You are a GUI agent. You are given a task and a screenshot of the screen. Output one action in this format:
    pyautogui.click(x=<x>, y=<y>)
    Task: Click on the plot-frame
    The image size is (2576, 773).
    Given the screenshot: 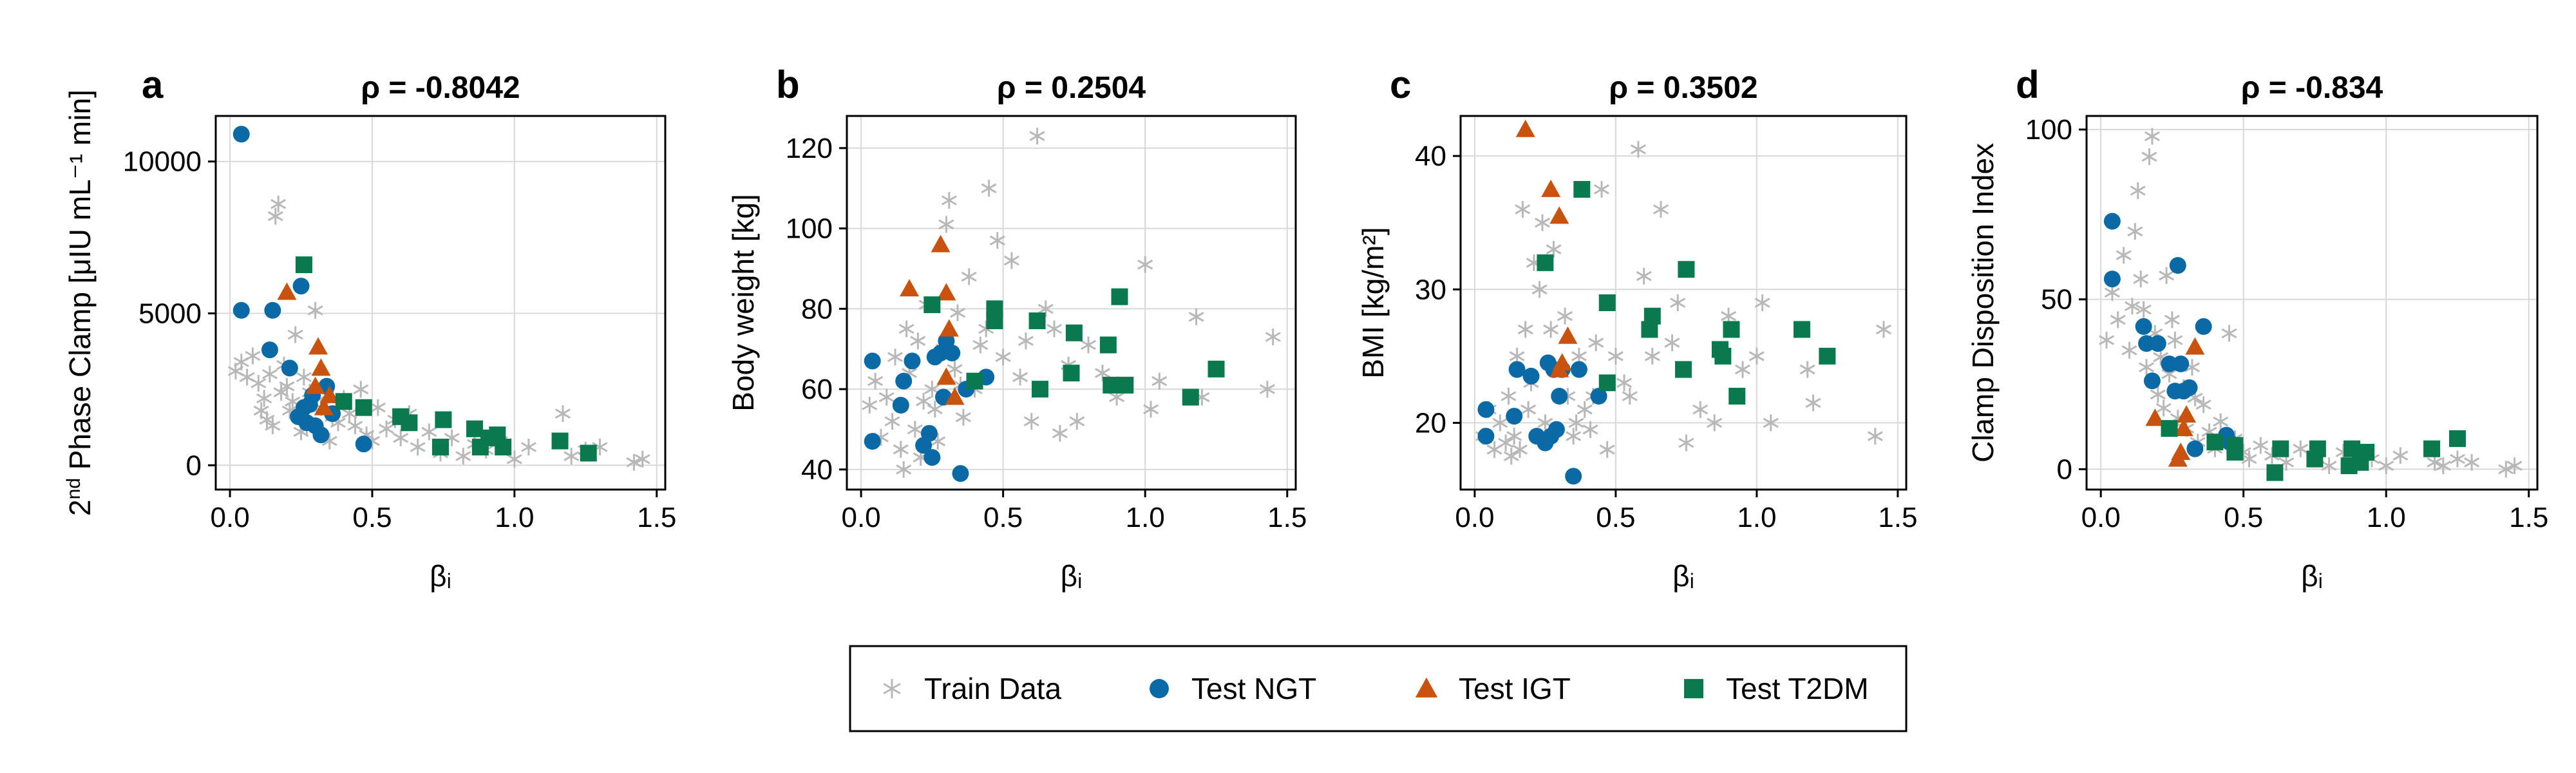 What is the action you would take?
    pyautogui.click(x=1071, y=303)
    